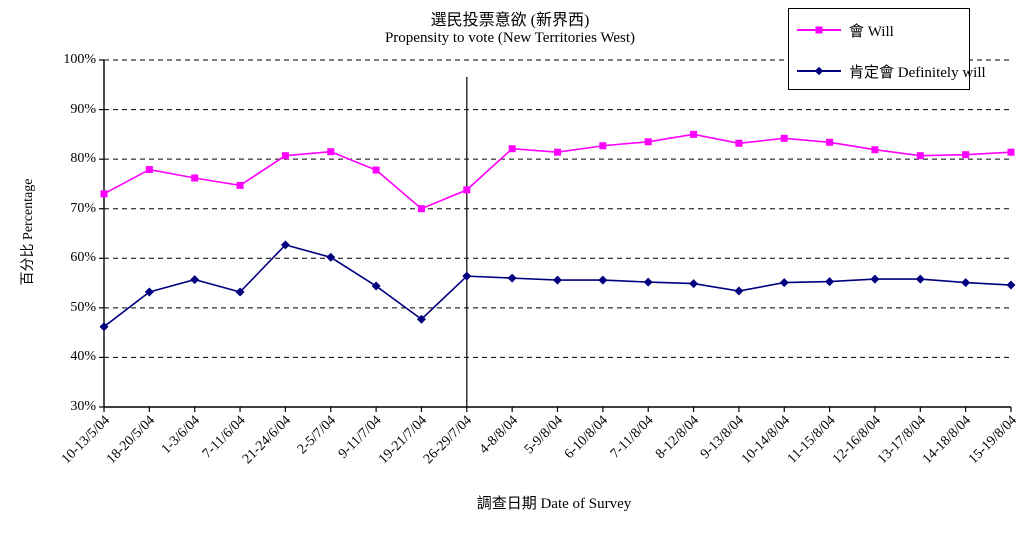 The width and height of the screenshot is (1020, 533). Describe the element at coordinates (947, 440) in the screenshot. I see `x-tick-label: 14-18/8/04` at that location.